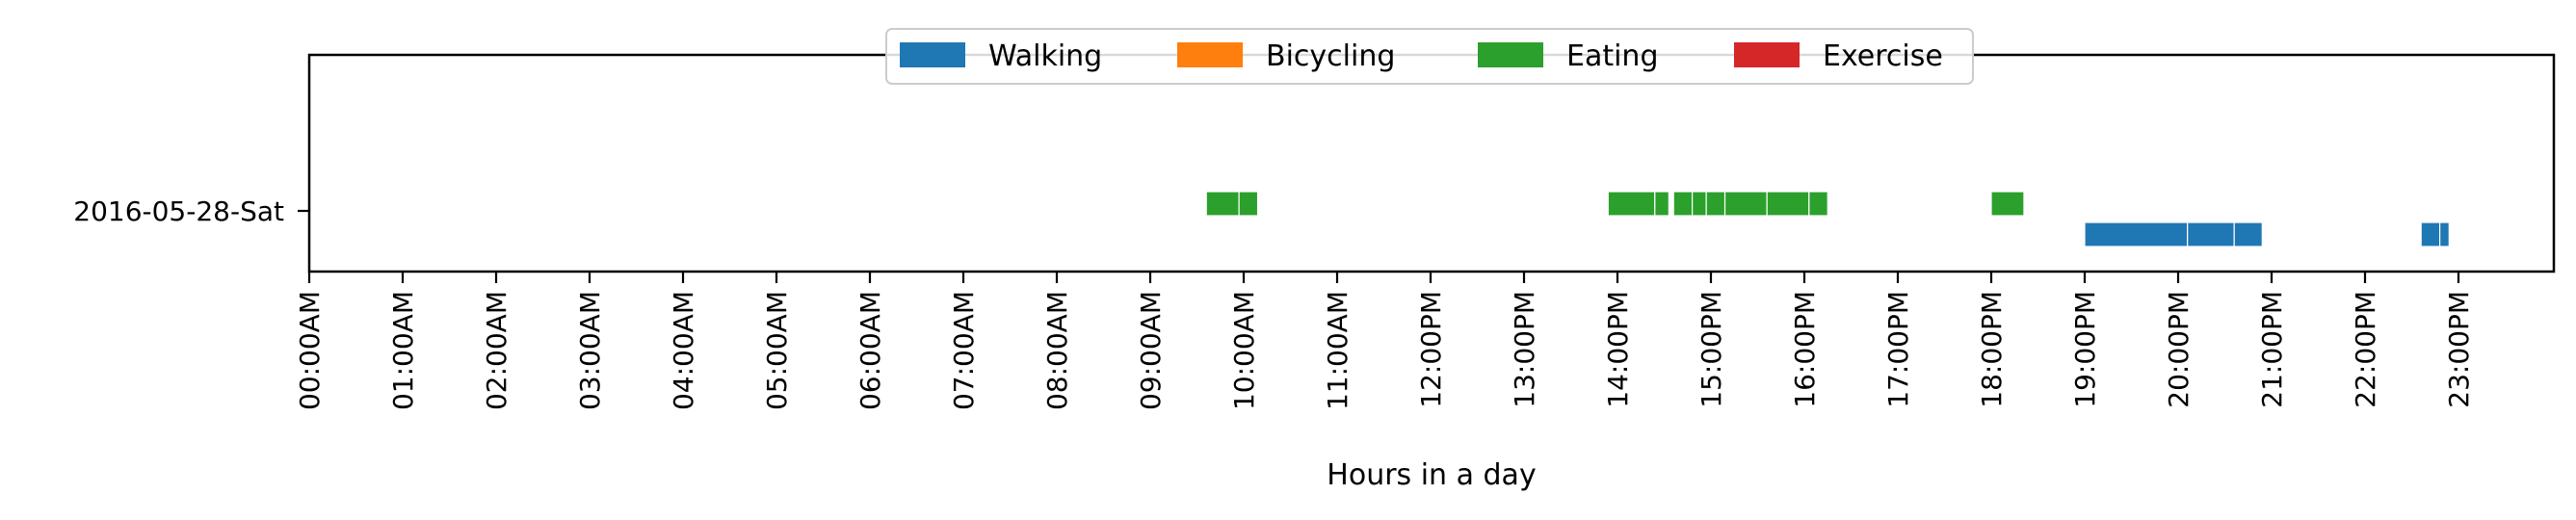 This screenshot has height=520, width=2576. Describe the element at coordinates (1244, 351) in the screenshot. I see `x-tick-label: 10:00AM` at that location.